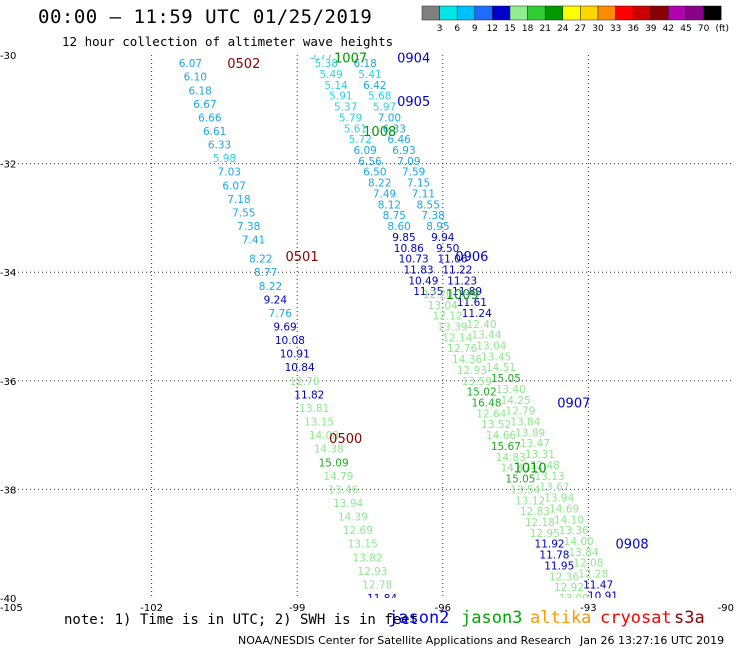 The width and height of the screenshot is (740, 650). Describe the element at coordinates (374, 173) in the screenshot. I see `swh-value-label: 6.50` at that location.